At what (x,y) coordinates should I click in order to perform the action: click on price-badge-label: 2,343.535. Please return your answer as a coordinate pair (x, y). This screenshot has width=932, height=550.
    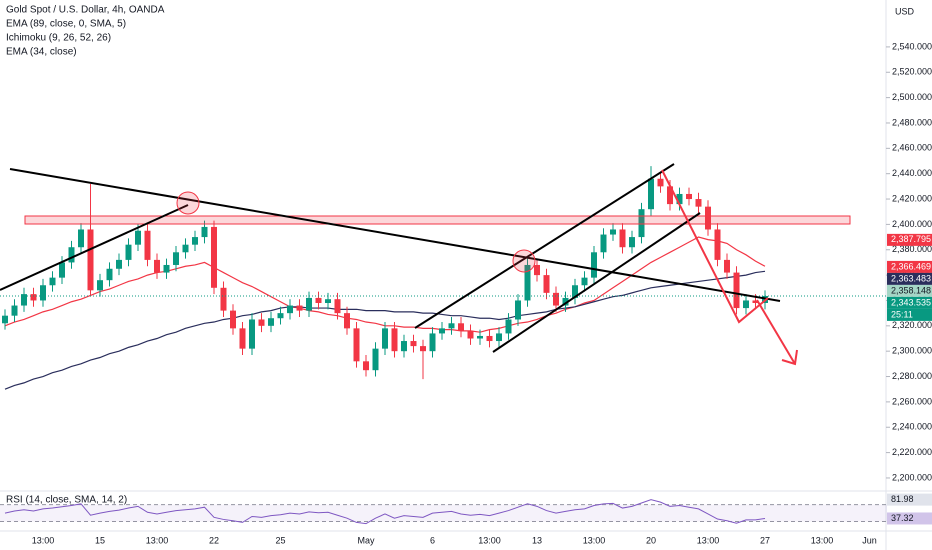
    Looking at the image, I should click on (911, 302).